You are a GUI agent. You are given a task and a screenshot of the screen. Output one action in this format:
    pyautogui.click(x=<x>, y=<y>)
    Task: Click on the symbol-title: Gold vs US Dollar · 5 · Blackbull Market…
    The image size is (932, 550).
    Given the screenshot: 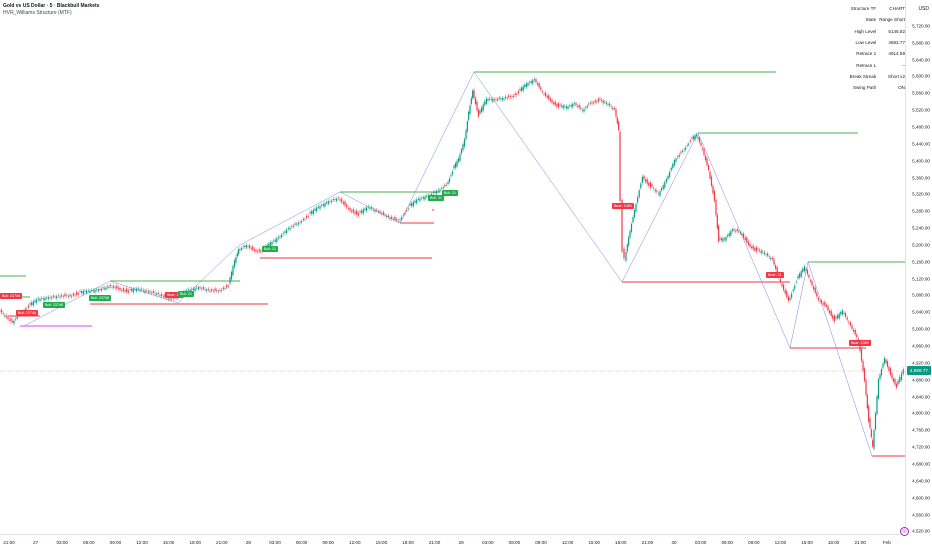 What is the action you would take?
    pyautogui.click(x=51, y=6)
    